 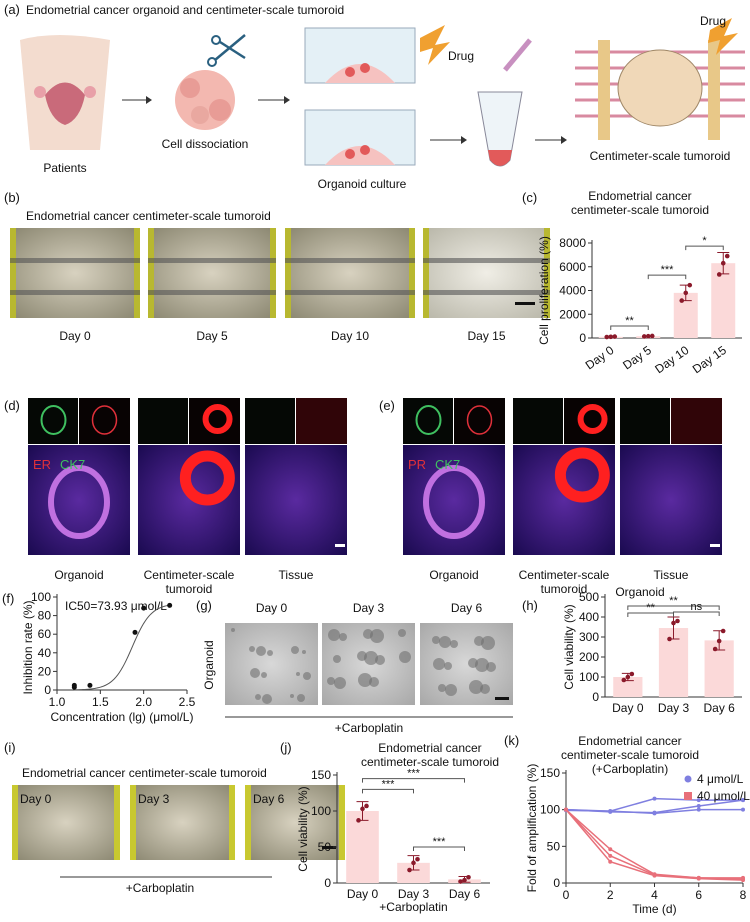 I want to click on x-tick-label: 6, so click(x=698, y=895).